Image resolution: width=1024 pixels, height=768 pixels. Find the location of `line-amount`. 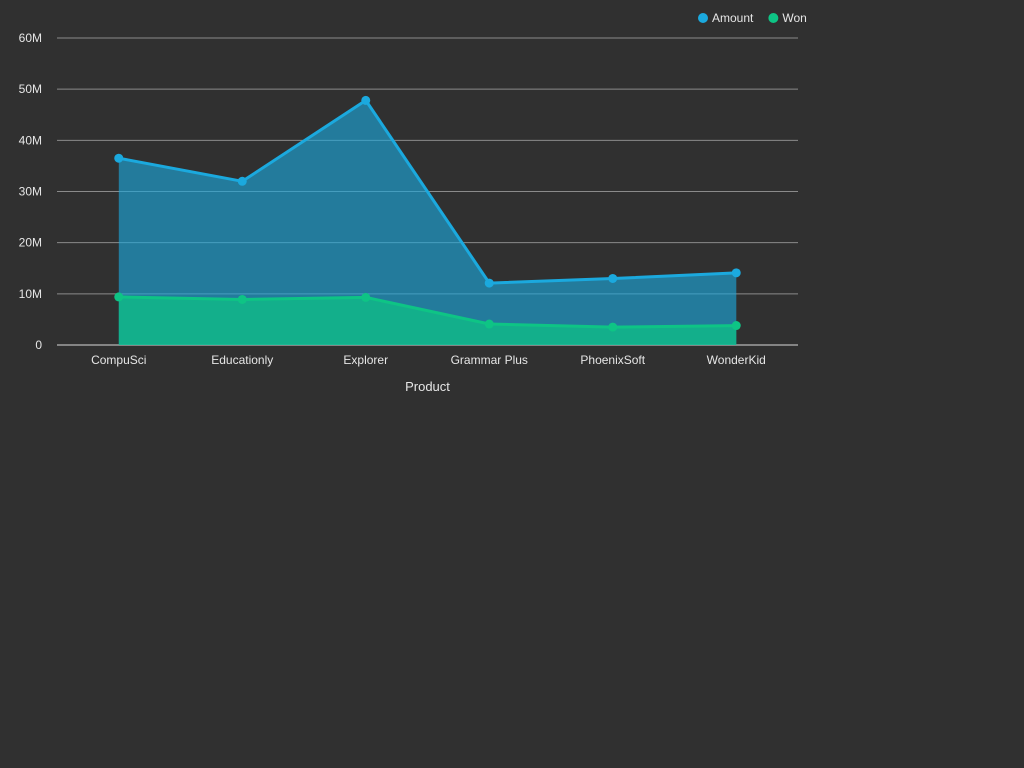

line-amount is located at coordinates (427, 191).